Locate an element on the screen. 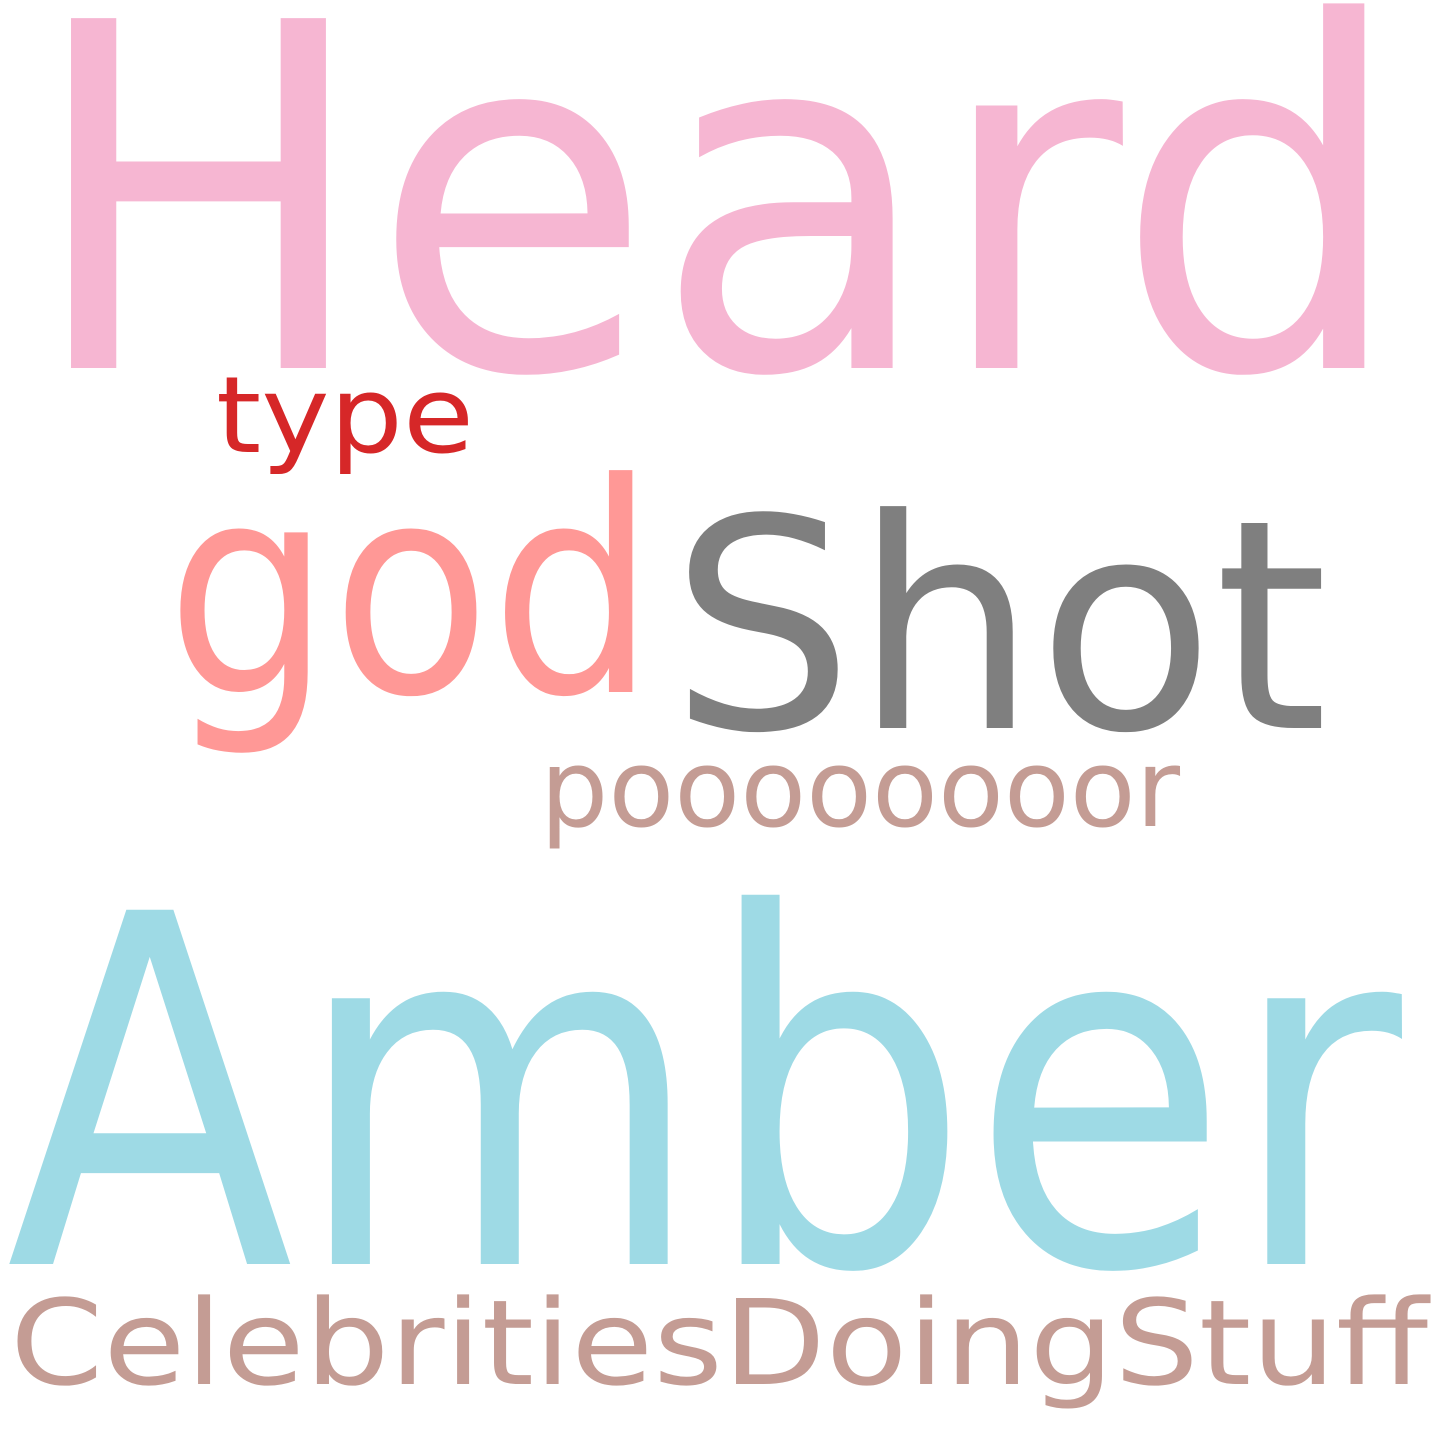  word-poor: poooooooor is located at coordinates (860, 789).